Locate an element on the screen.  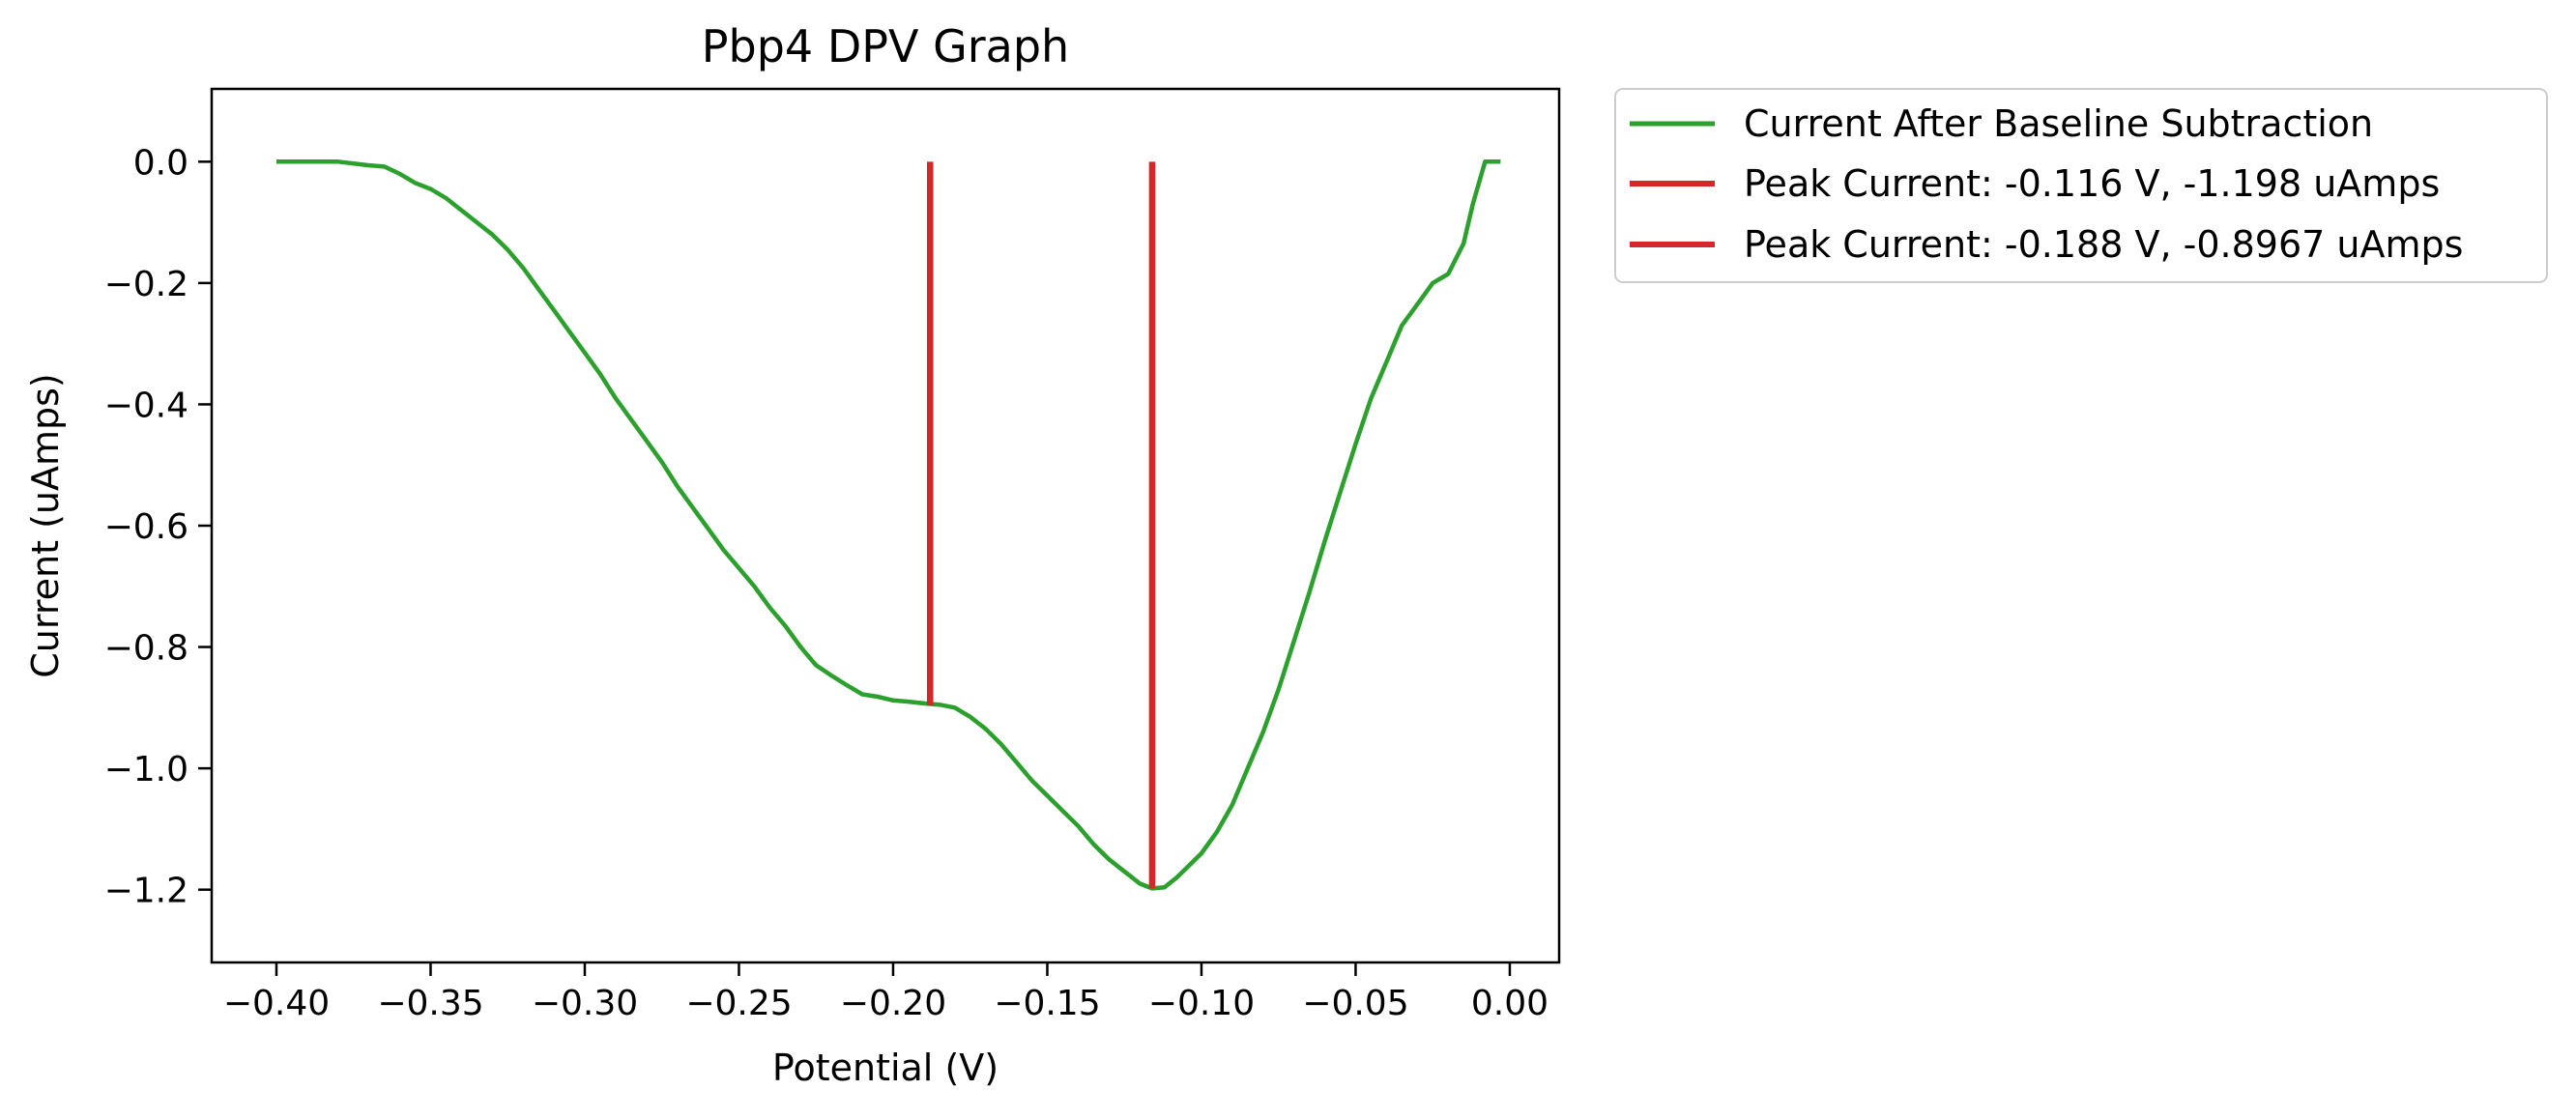
y-axis-label: Current (uAmps) is located at coordinates (45, 525).